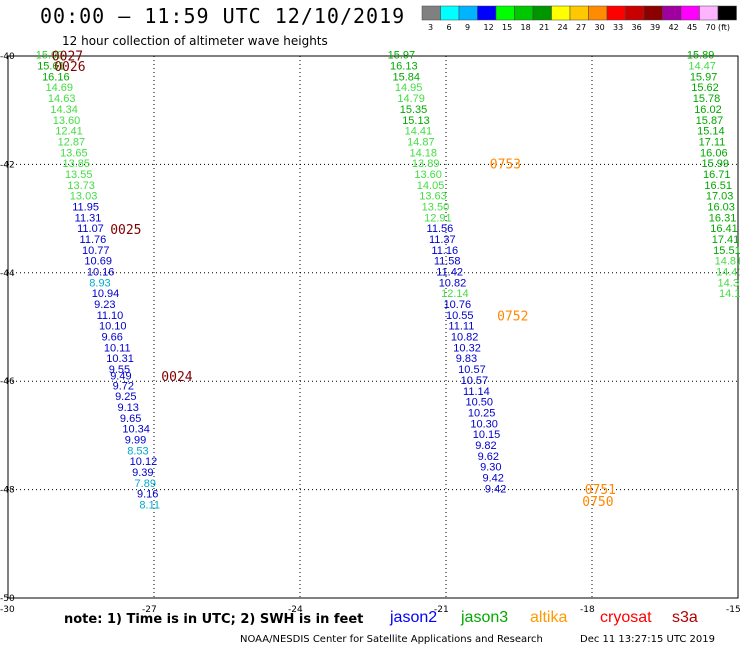  I want to click on swh-value-label: 15.14, so click(711, 132).